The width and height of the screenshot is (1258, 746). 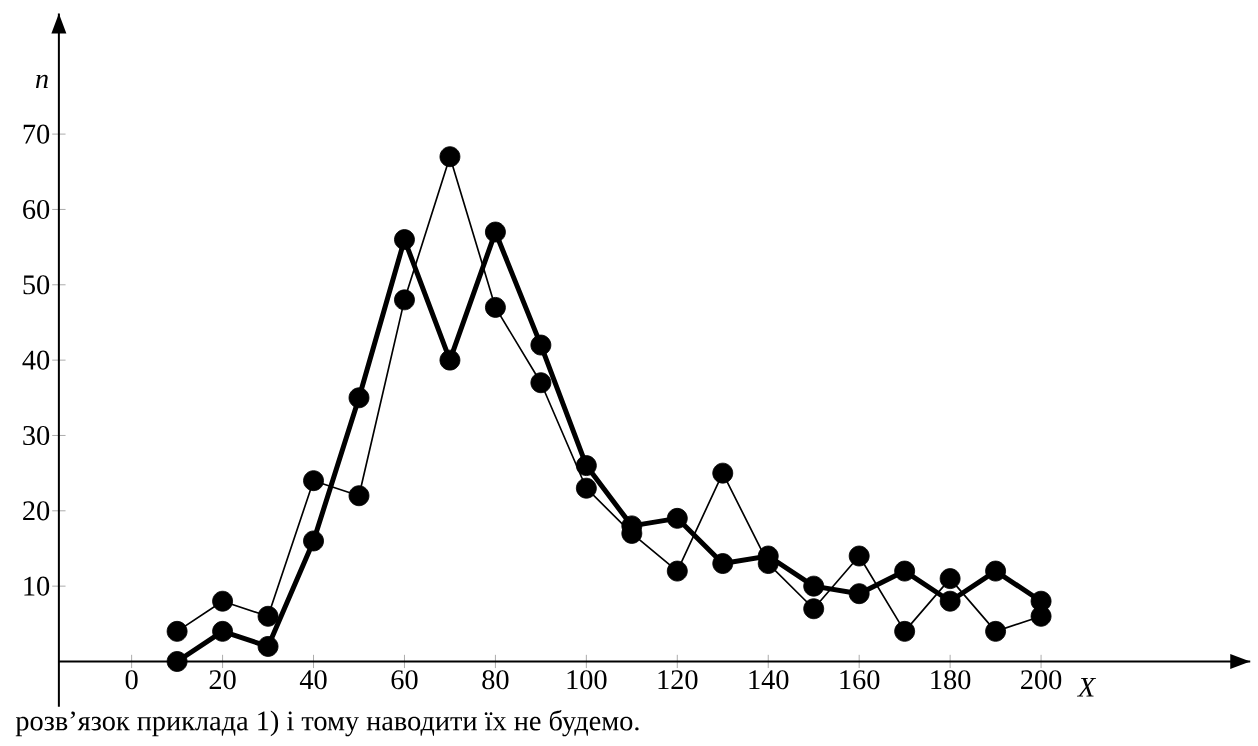 What do you see at coordinates (951, 679) in the screenshot?
I see `x-tick-label: 180` at bounding box center [951, 679].